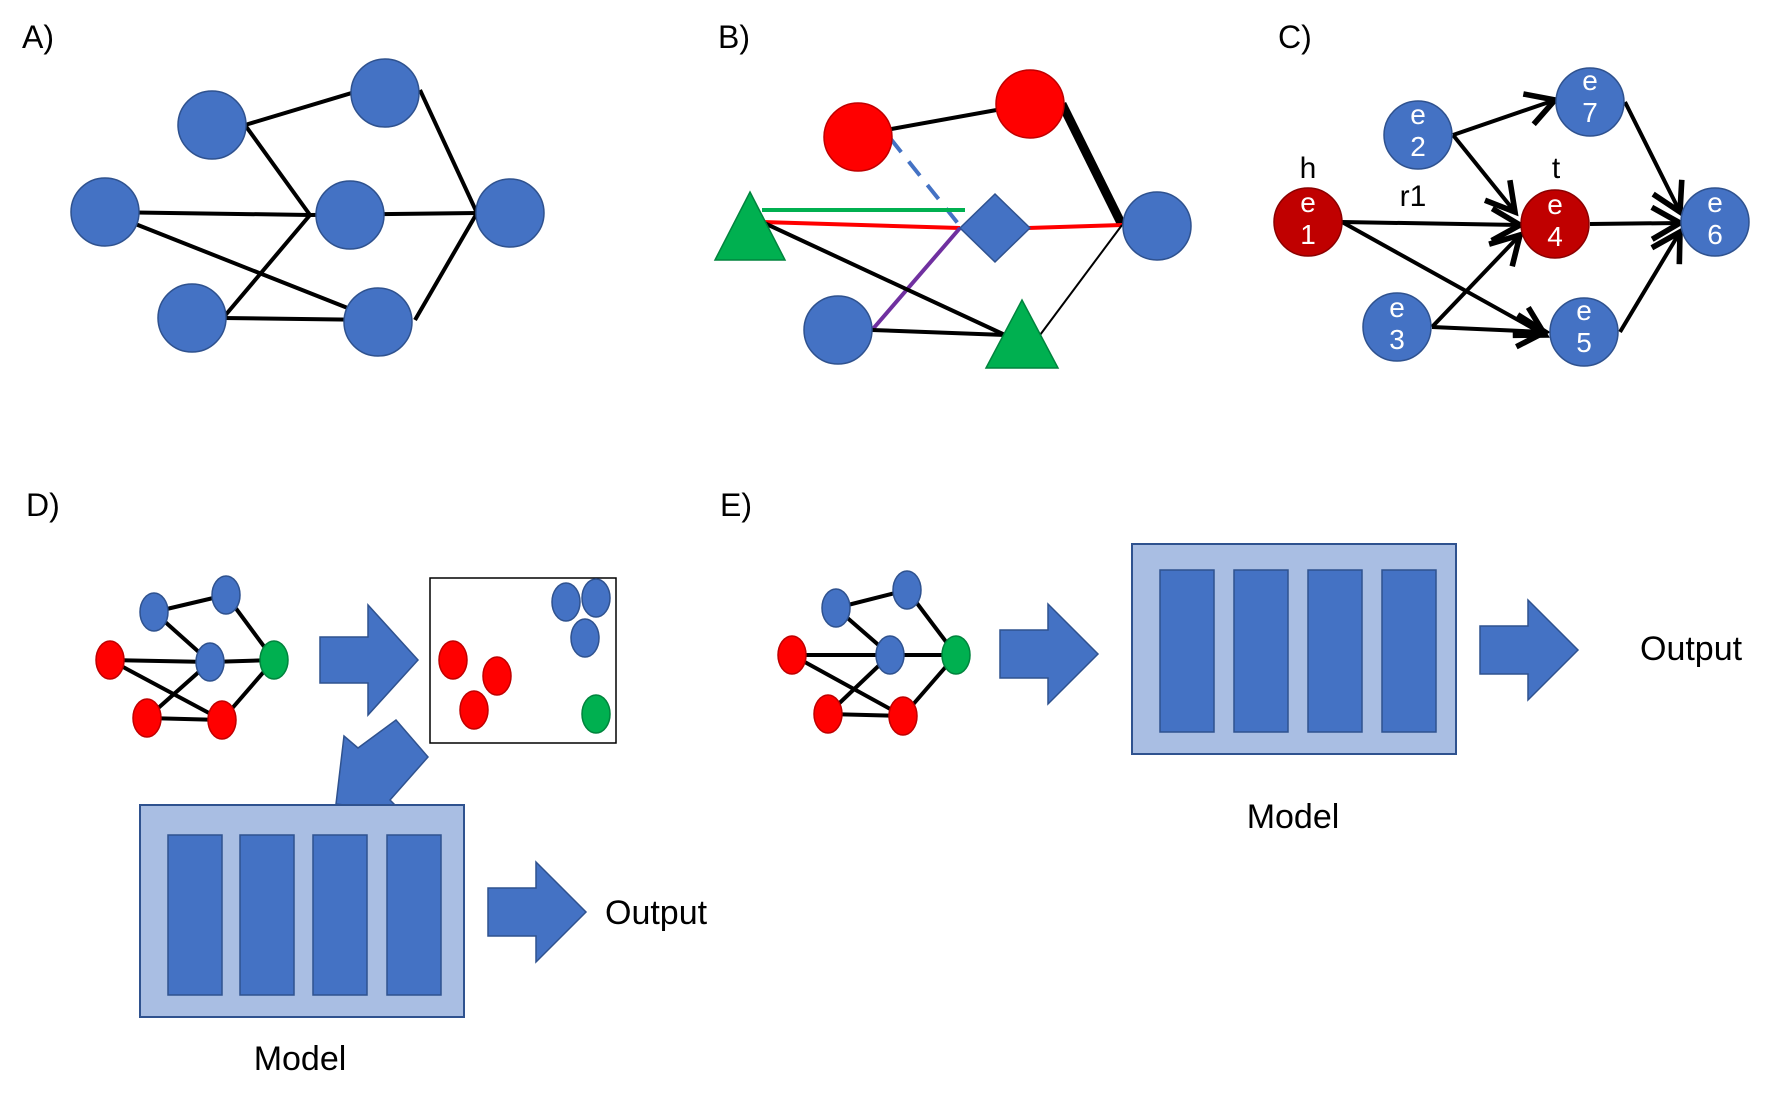  I want to click on panel-d-graph, so click(192, 657).